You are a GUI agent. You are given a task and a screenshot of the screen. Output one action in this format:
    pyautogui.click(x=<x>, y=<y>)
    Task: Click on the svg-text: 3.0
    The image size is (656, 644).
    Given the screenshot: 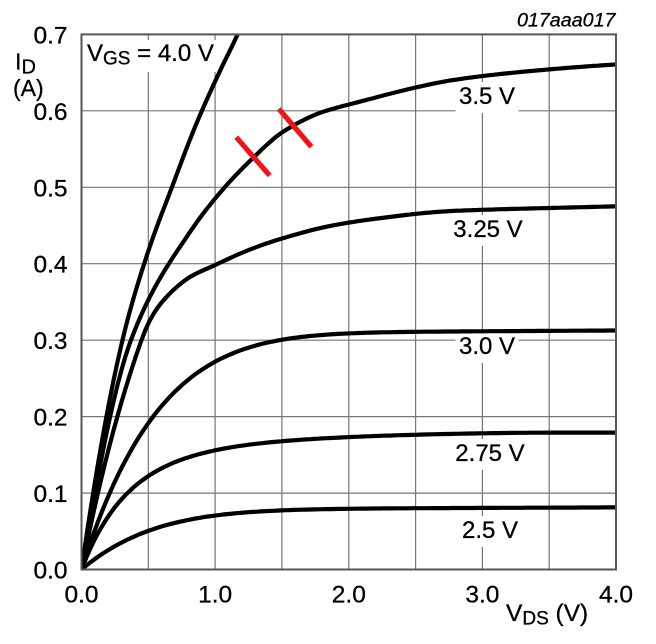 What is the action you would take?
    pyautogui.click(x=482, y=595)
    